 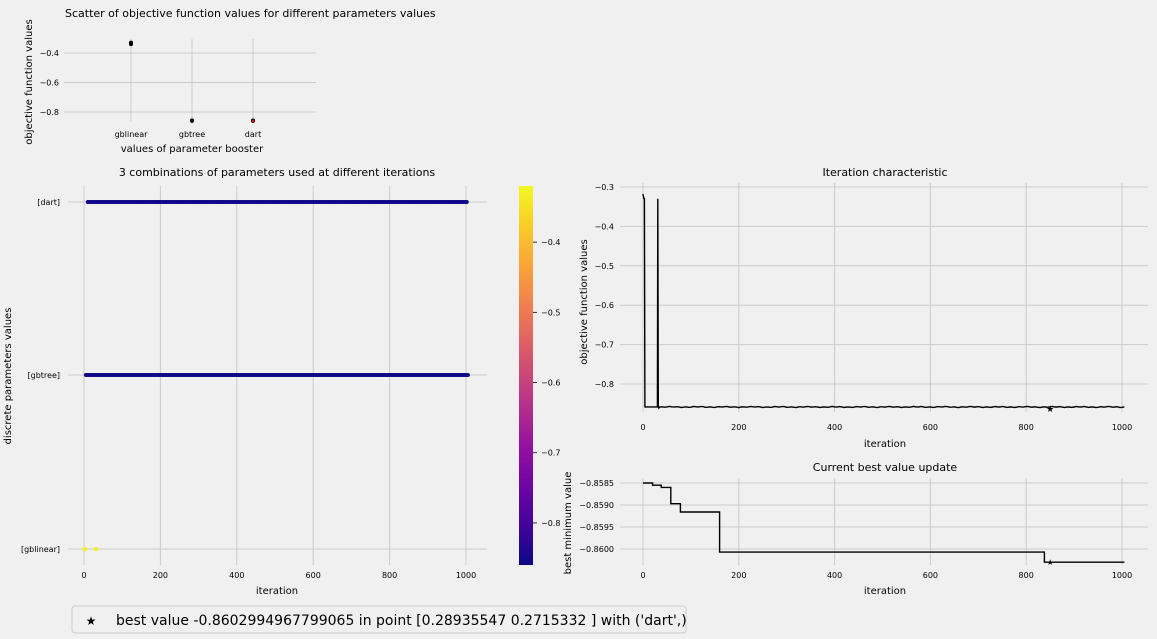 I want to click on chart4-xtick-label: 400, so click(x=834, y=575).